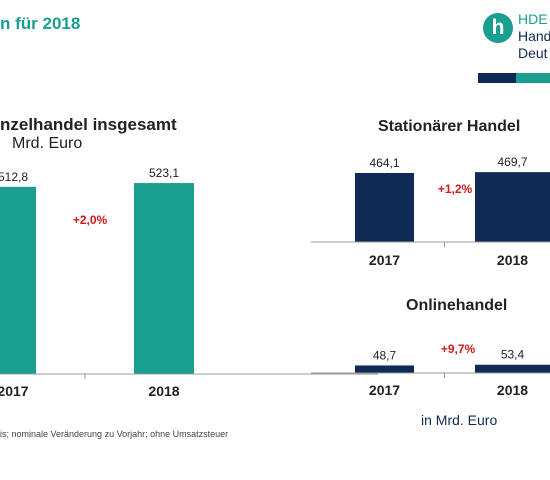 The width and height of the screenshot is (550, 480). I want to click on online-retail-value-label-2018: 53,4, so click(513, 355).